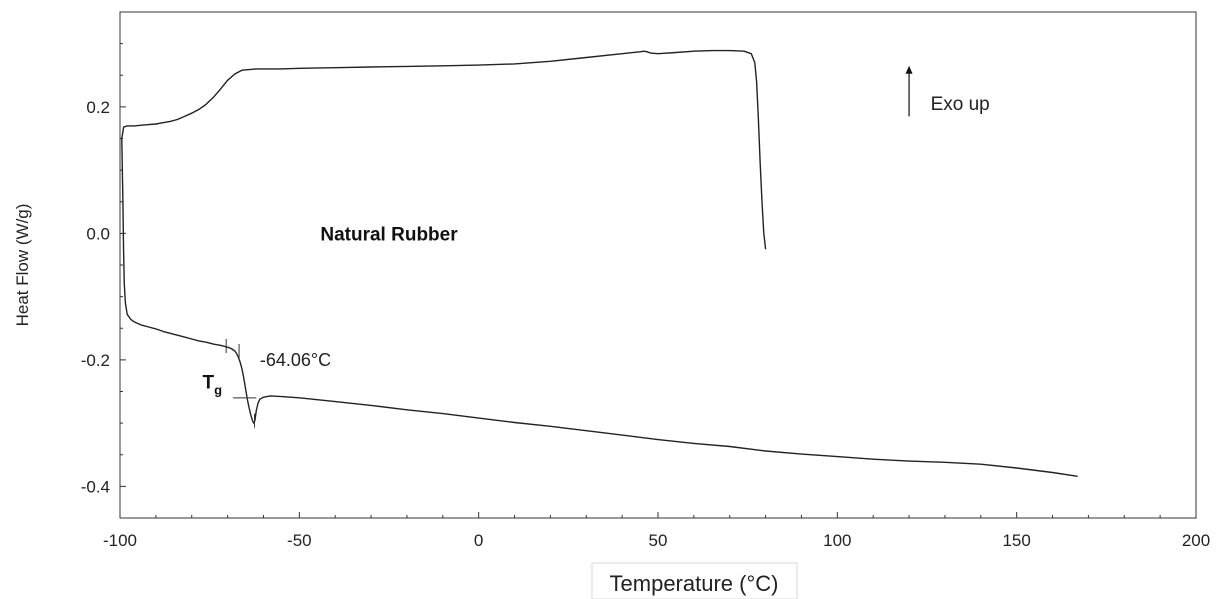 The height and width of the screenshot is (599, 1224). Describe the element at coordinates (240, 383) in the screenshot. I see `tg-analysis-ticks` at that location.